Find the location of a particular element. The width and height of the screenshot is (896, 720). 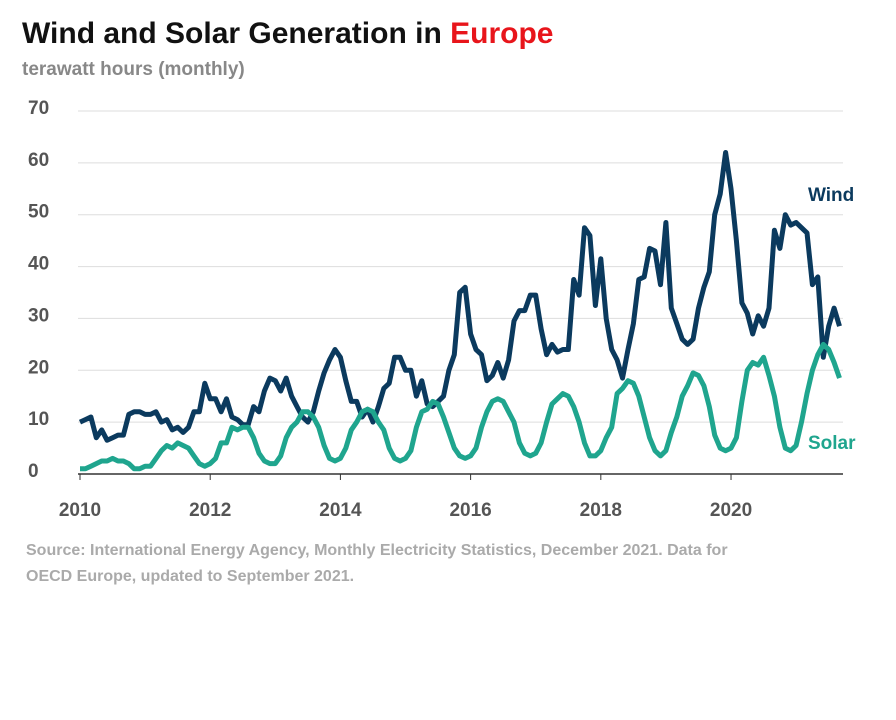

series-label: Wind is located at coordinates (831, 195).